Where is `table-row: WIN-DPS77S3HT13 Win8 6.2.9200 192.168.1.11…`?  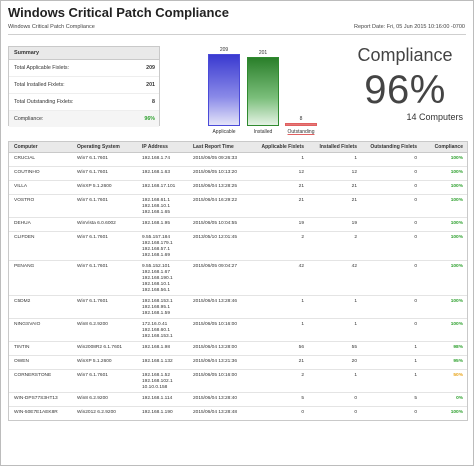 table-row: WIN-DPS77S3HT13 Win8 6.2.9200 192.168.1.11… is located at coordinates (238, 400).